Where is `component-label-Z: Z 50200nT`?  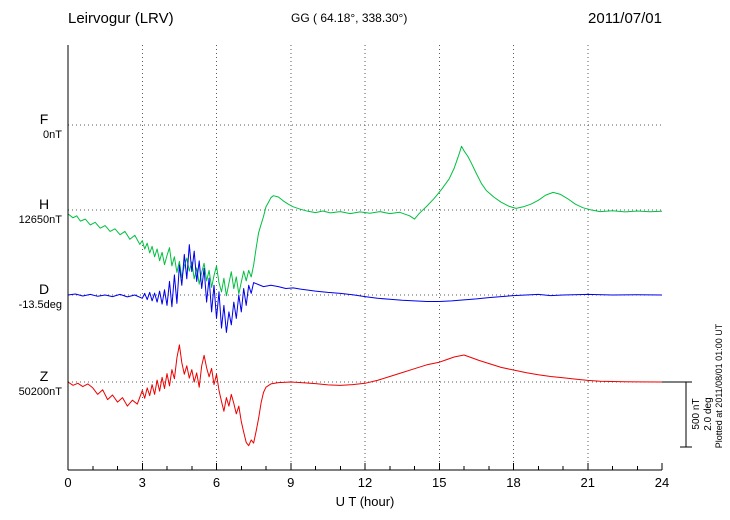
component-label-Z: Z 50200nT is located at coordinates (41, 383).